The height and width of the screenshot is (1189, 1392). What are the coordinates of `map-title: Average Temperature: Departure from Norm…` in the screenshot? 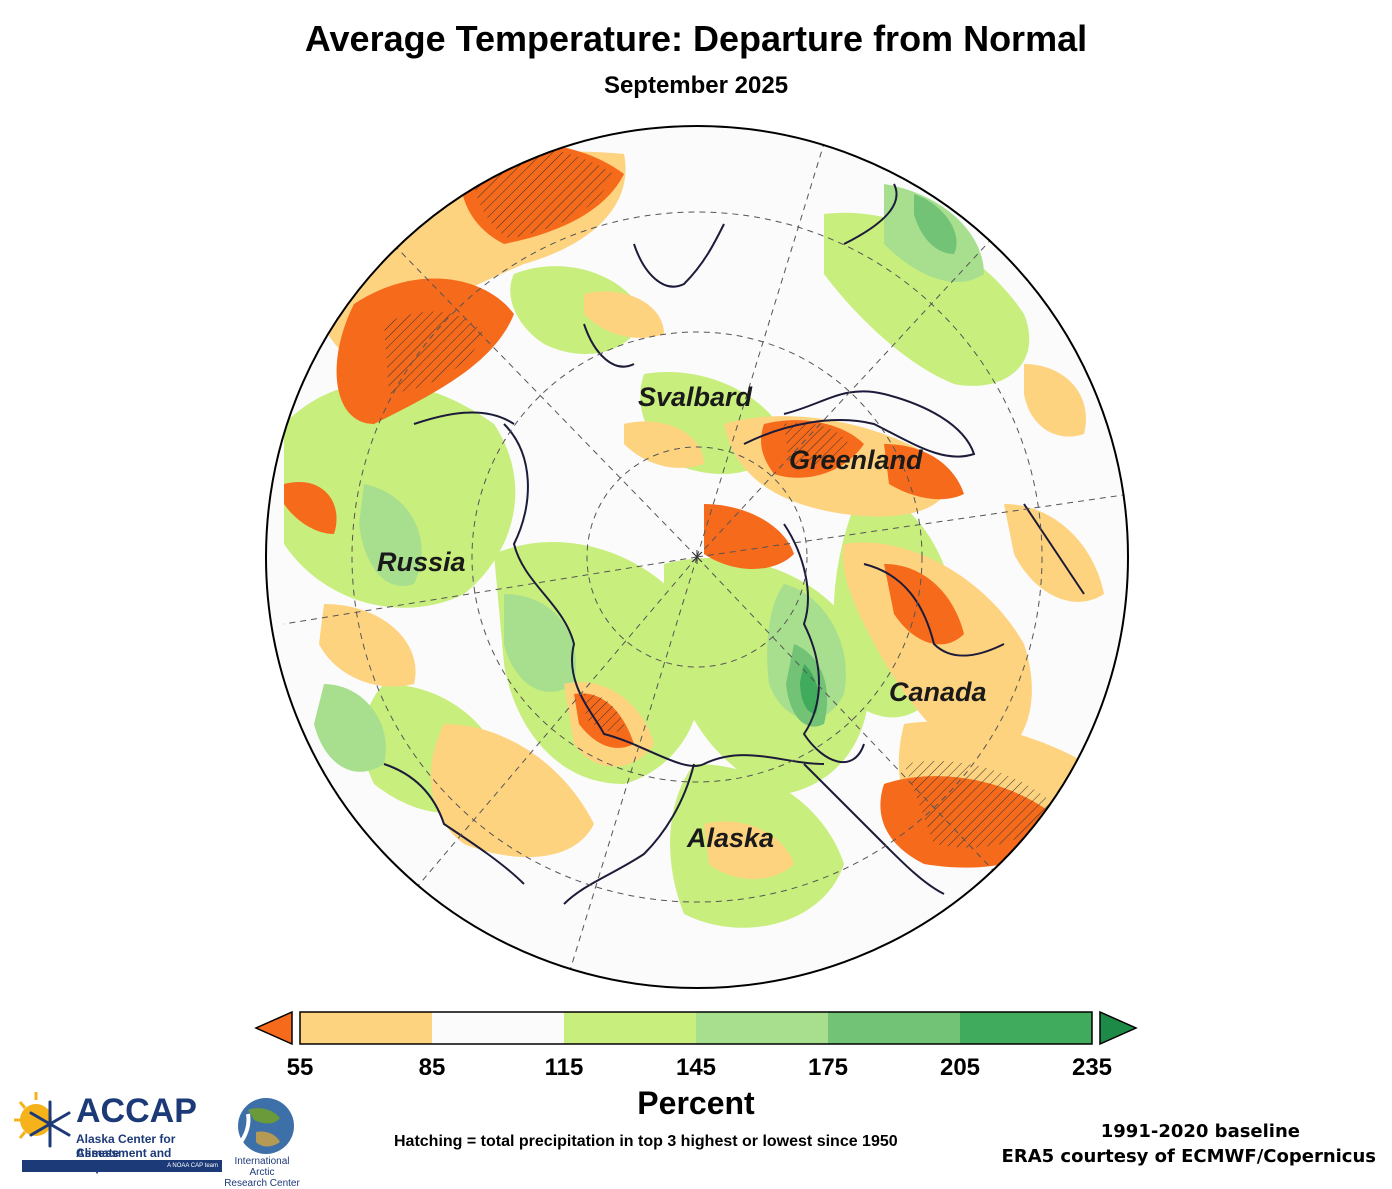 It's located at (696, 38).